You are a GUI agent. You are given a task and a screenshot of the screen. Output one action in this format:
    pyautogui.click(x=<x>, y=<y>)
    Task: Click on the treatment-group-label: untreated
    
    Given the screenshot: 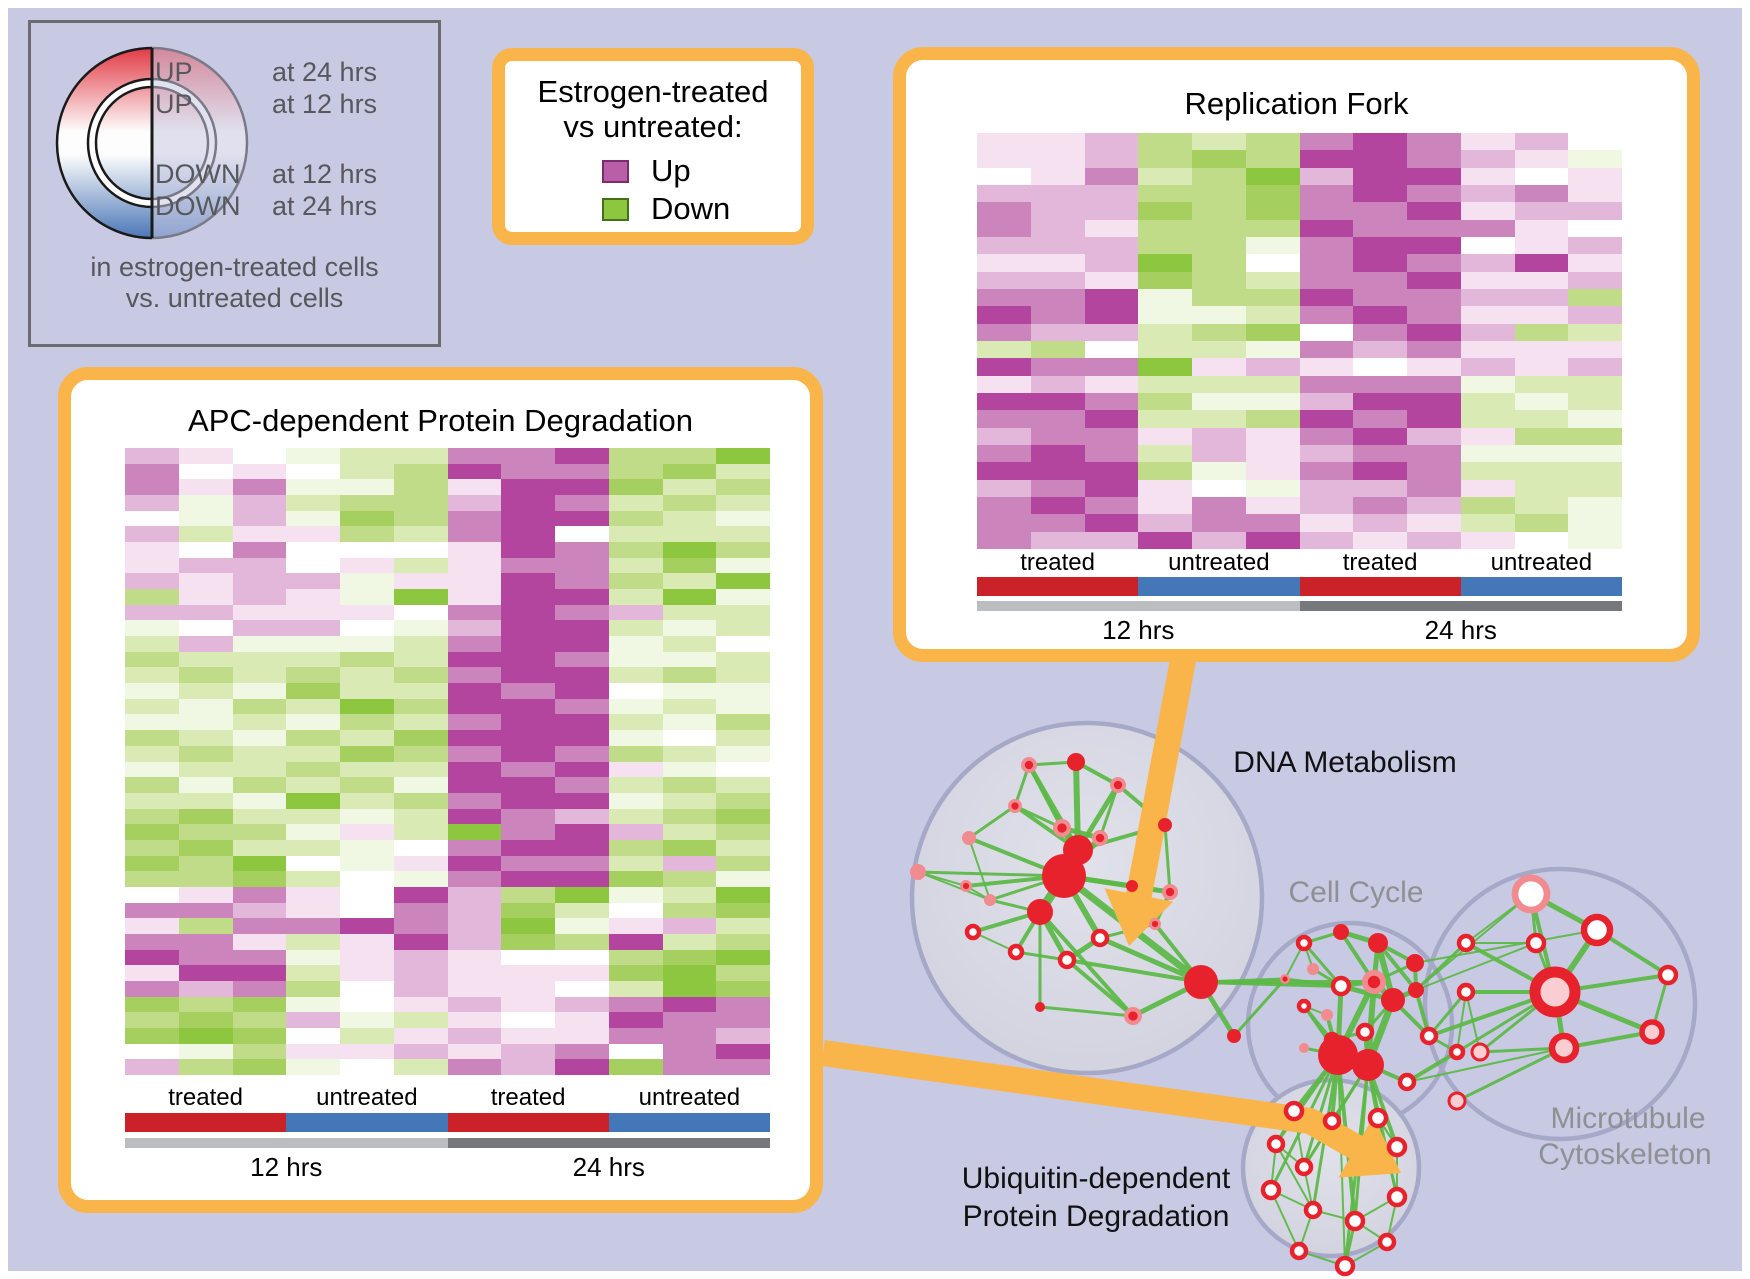 What is the action you would take?
    pyautogui.click(x=1541, y=562)
    